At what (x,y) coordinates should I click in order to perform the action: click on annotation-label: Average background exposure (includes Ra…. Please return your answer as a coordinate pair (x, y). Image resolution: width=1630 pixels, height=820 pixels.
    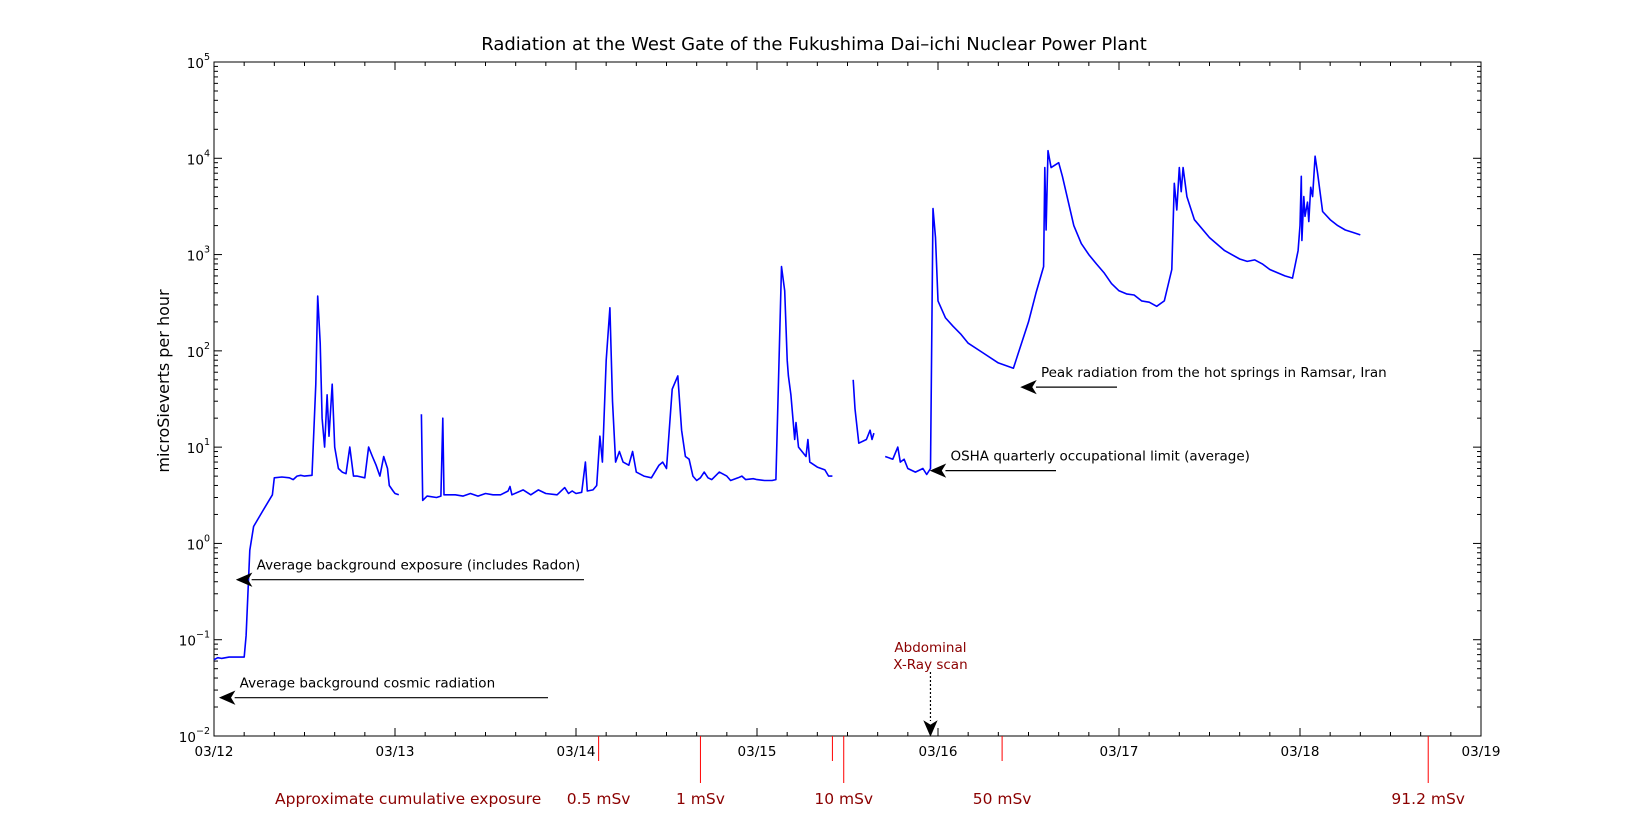
    Looking at the image, I should click on (419, 566).